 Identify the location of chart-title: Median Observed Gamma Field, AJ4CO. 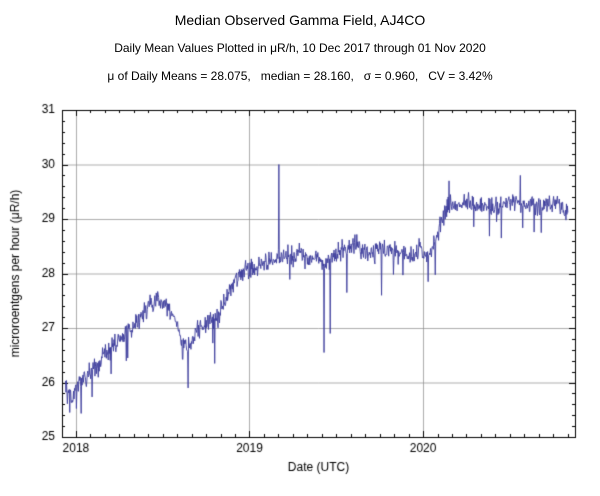
(300, 20).